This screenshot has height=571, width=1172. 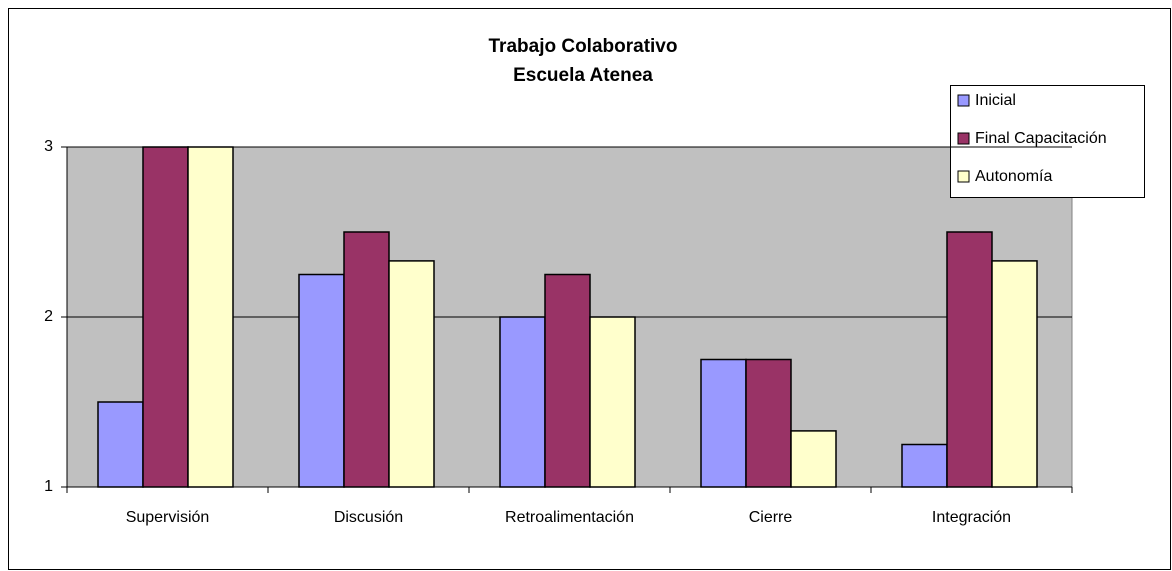 I want to click on legend-label: Final Capacitación, so click(x=1041, y=138).